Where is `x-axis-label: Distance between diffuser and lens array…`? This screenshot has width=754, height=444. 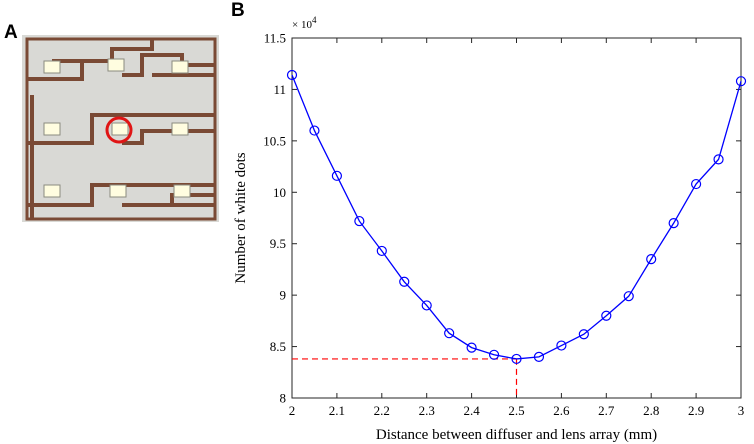
x-axis-label: Distance between diffuser and lens array… is located at coordinates (516, 435).